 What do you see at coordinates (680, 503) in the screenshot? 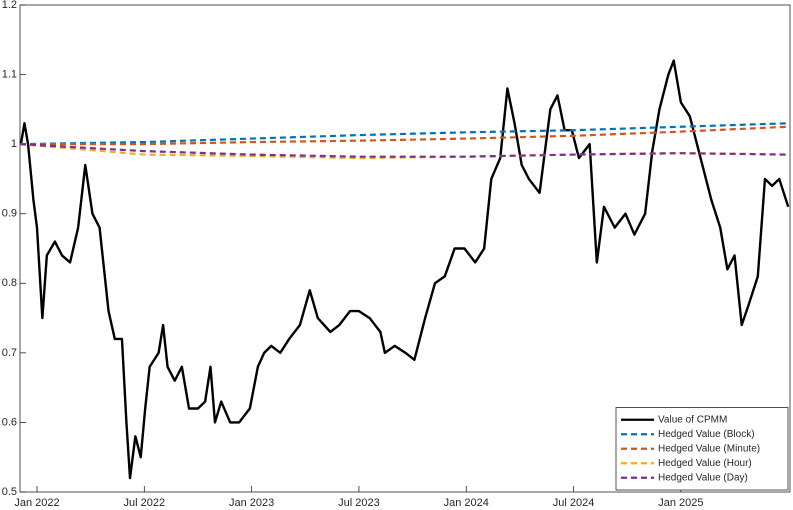
I see `x-tick-label: Jan 2025` at bounding box center [680, 503].